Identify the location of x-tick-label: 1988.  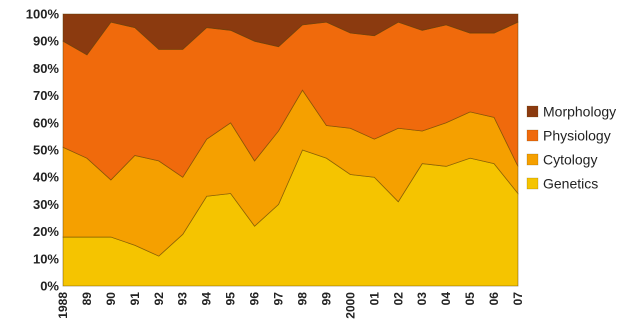
(63, 305).